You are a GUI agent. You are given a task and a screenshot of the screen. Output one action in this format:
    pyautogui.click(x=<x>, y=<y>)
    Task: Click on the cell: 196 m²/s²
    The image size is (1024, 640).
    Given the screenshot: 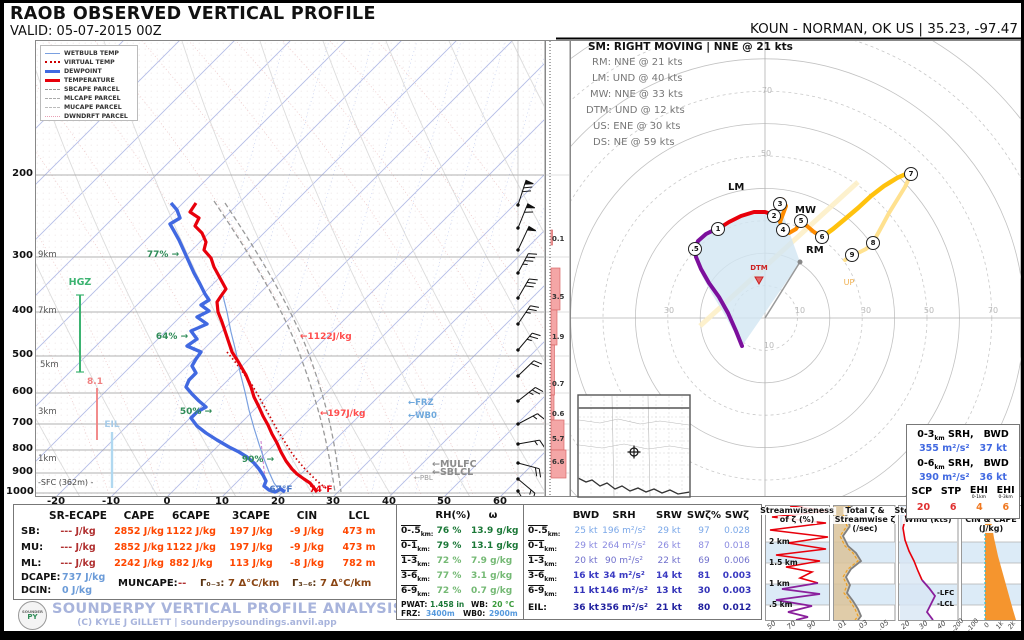 What is the action you would take?
    pyautogui.click(x=624, y=531)
    